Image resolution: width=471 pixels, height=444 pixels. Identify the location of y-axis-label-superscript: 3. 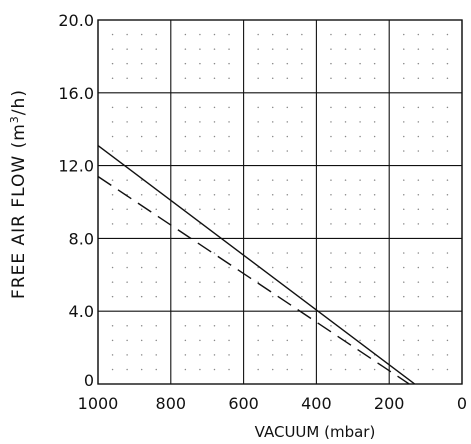
(14, 119).